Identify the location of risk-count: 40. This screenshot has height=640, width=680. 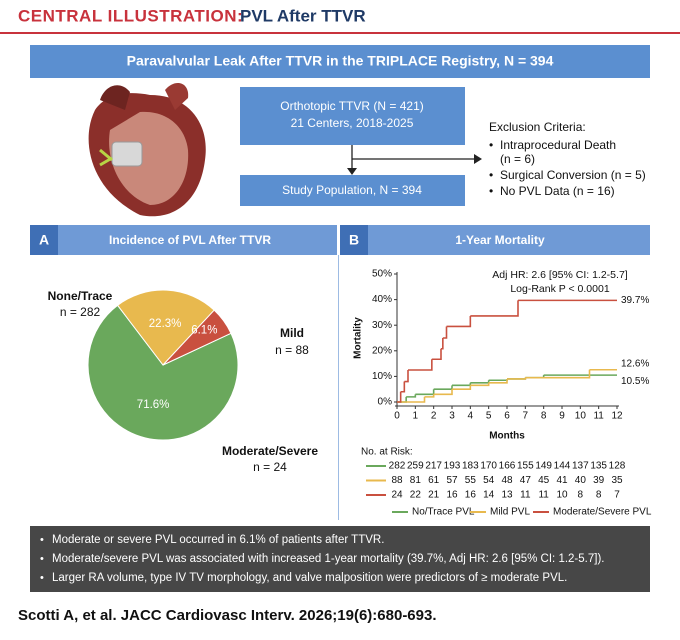
(581, 480).